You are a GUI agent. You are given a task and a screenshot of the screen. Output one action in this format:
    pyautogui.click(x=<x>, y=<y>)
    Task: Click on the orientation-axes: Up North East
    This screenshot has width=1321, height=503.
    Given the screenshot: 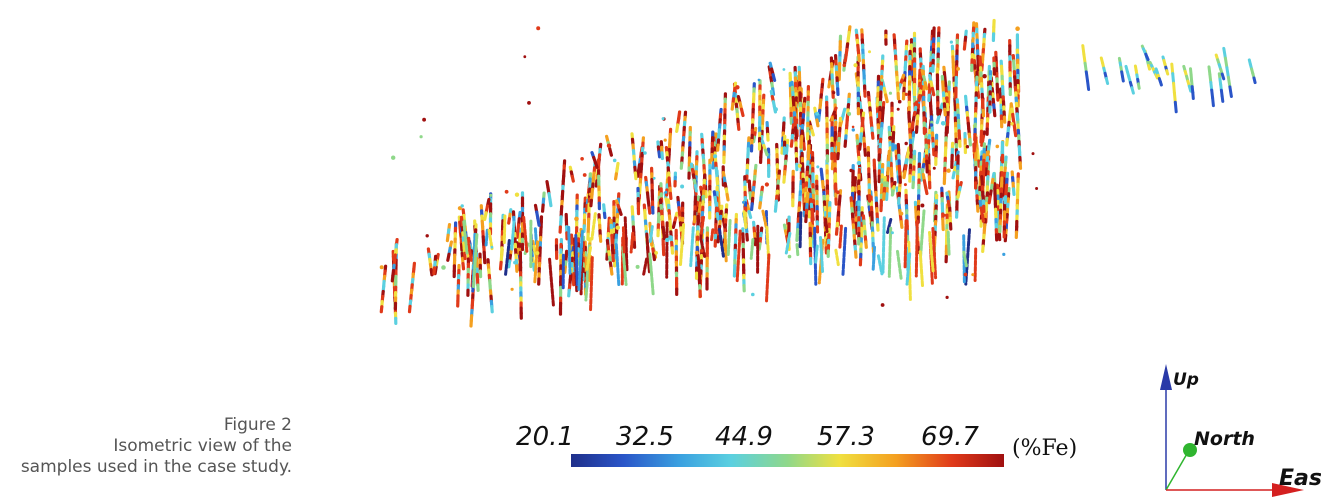 What is the action you would take?
    pyautogui.click(x=1230, y=429)
    